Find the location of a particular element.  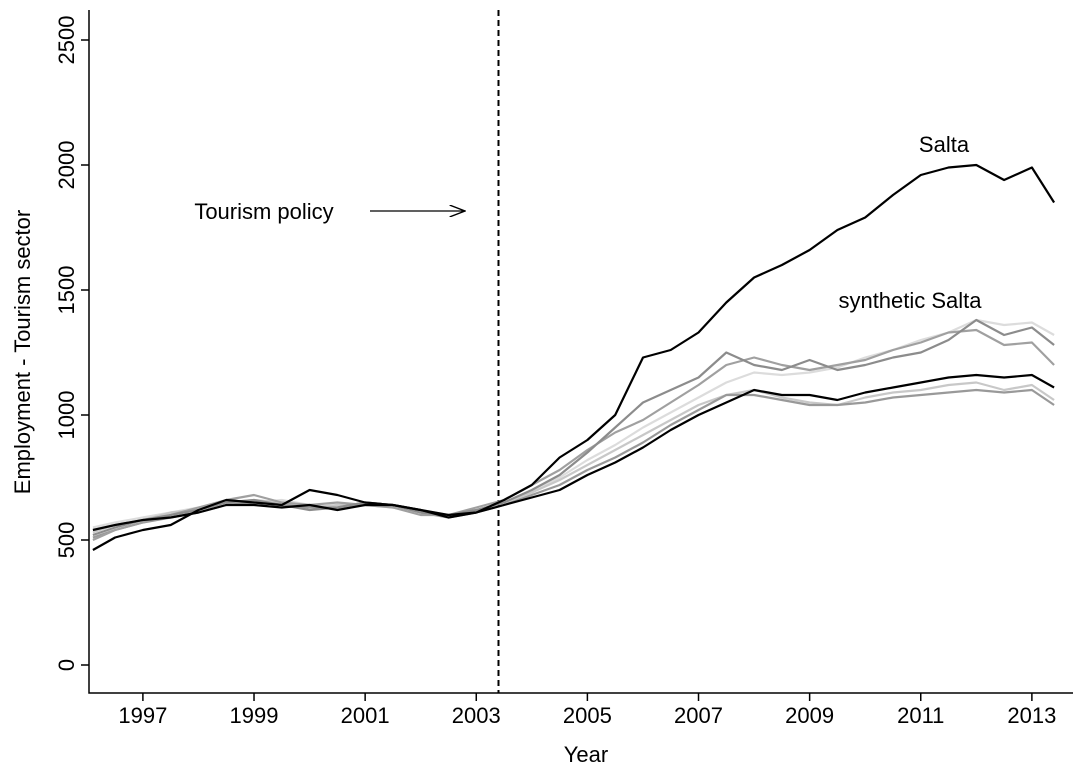

x-tick-label: 2001 is located at coordinates (365, 715).